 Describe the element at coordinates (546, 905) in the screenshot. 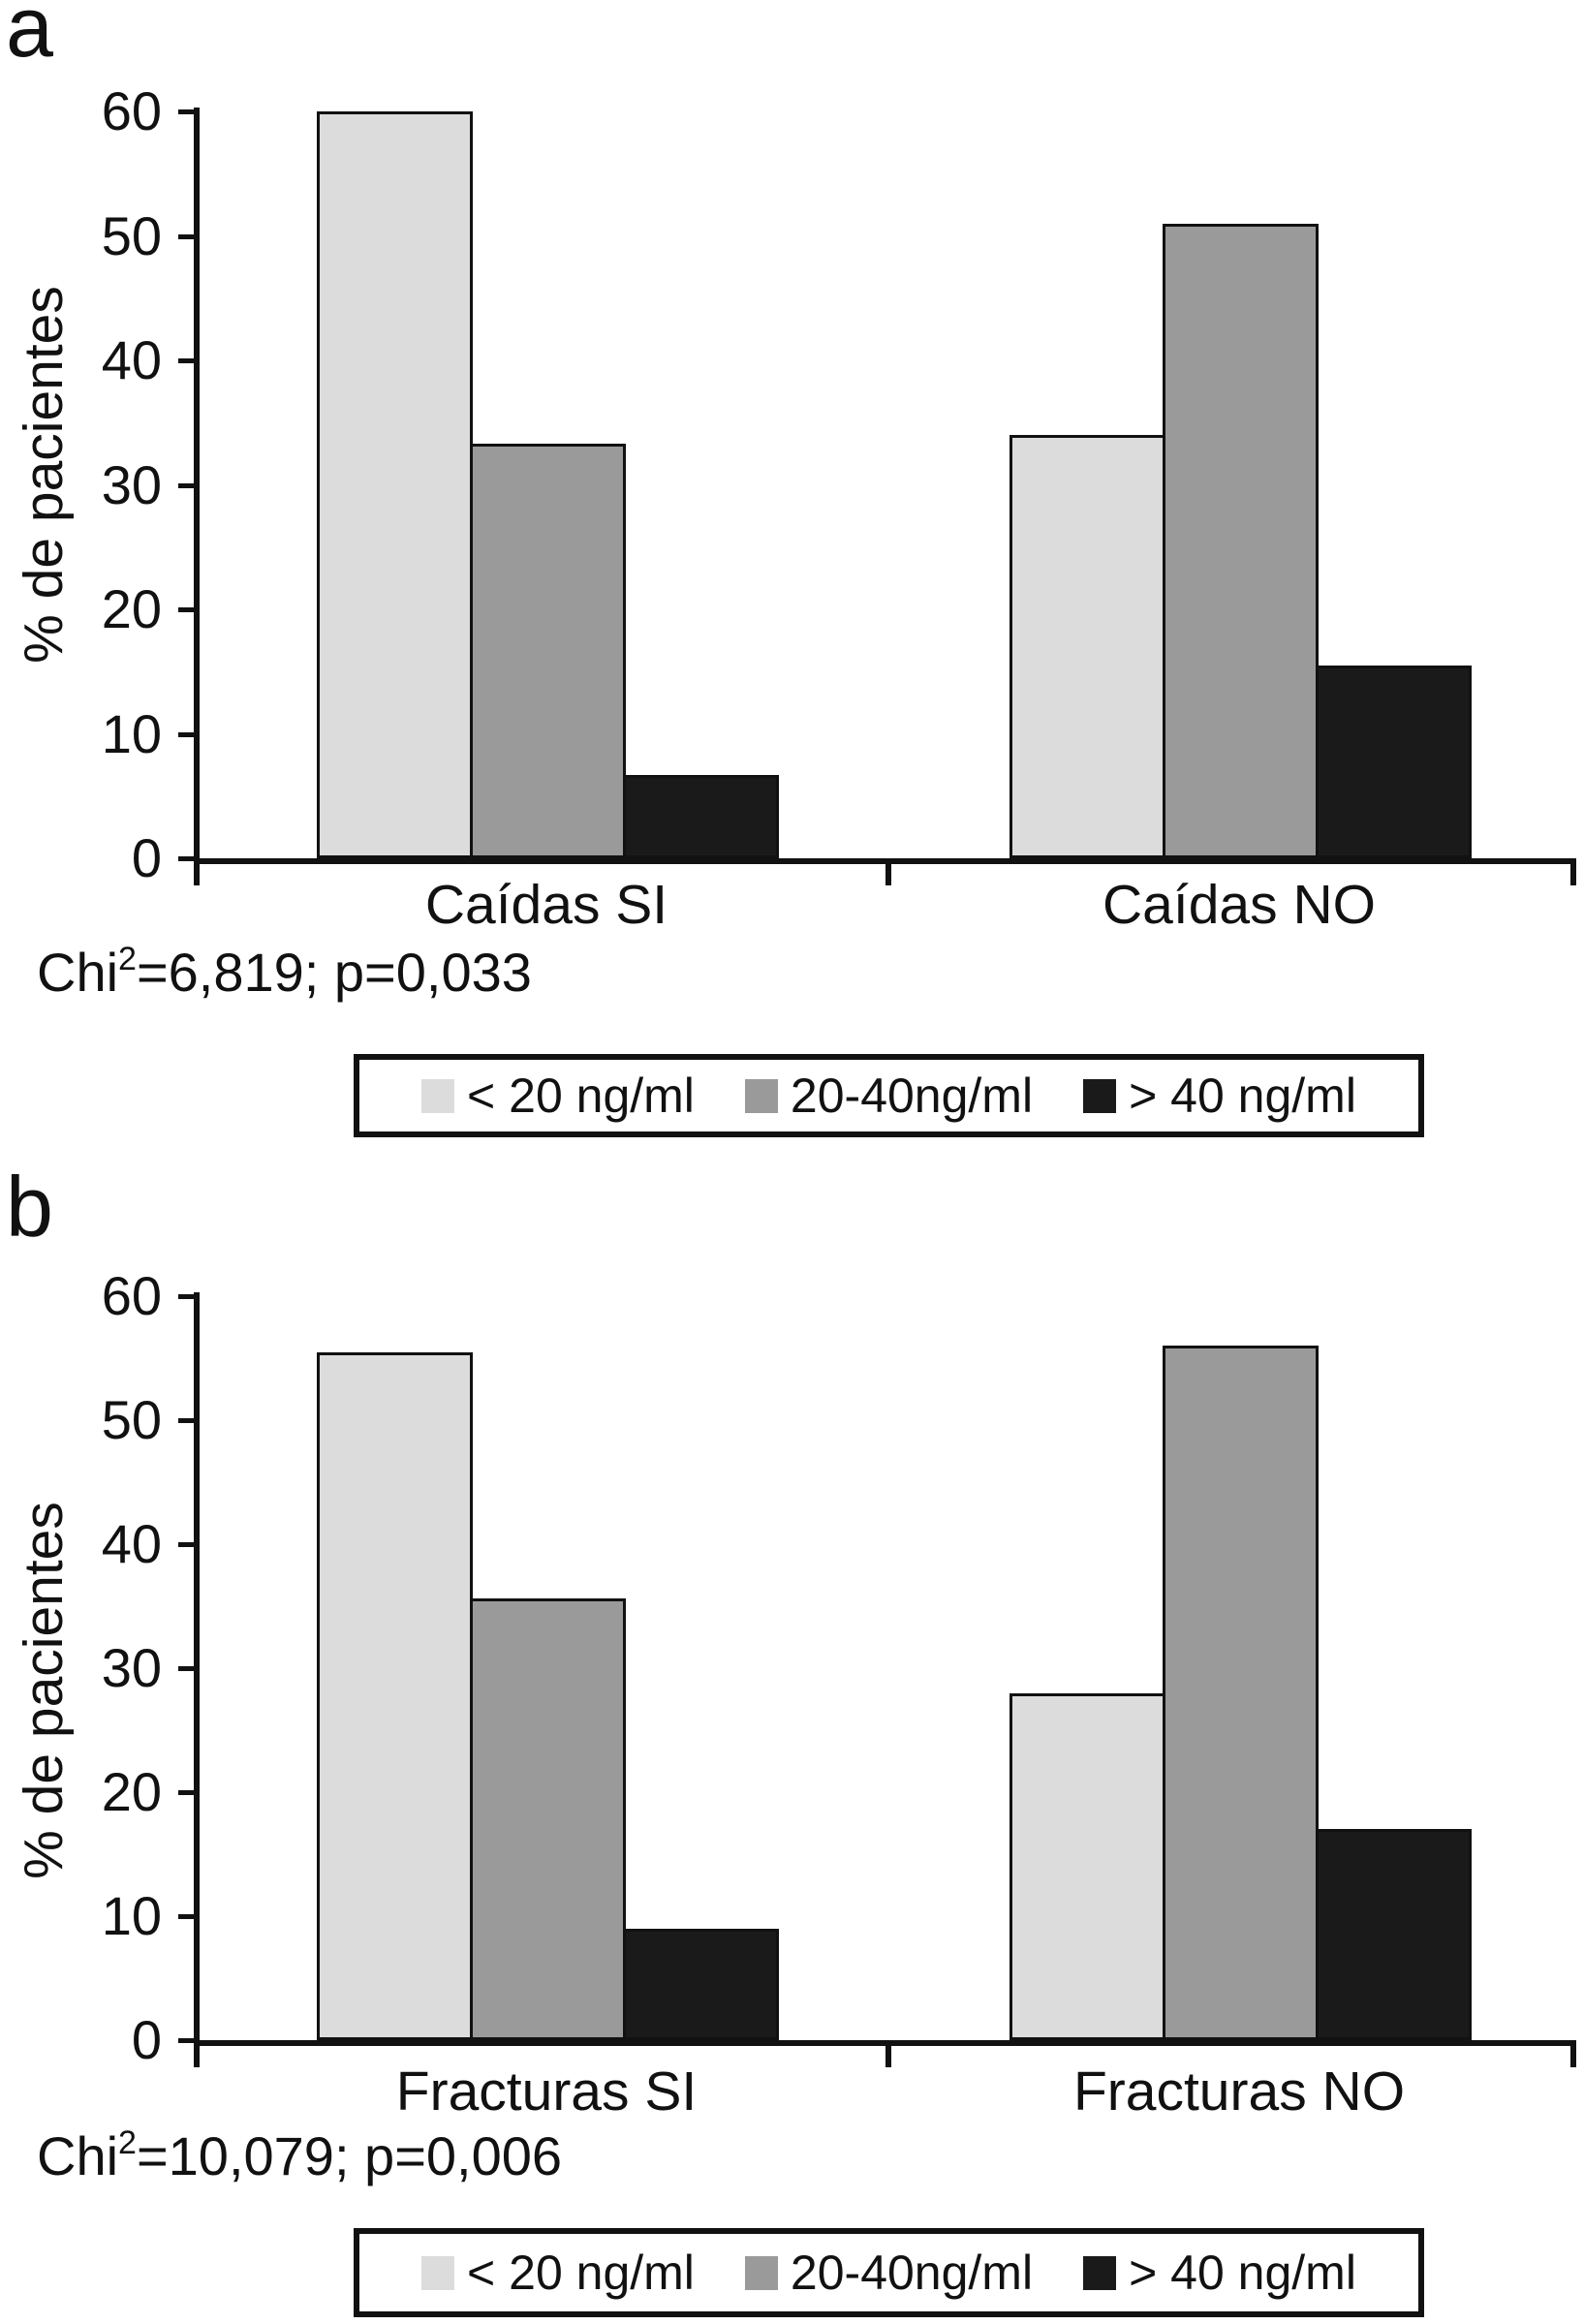

I see `category-label: Caídas SI` at that location.